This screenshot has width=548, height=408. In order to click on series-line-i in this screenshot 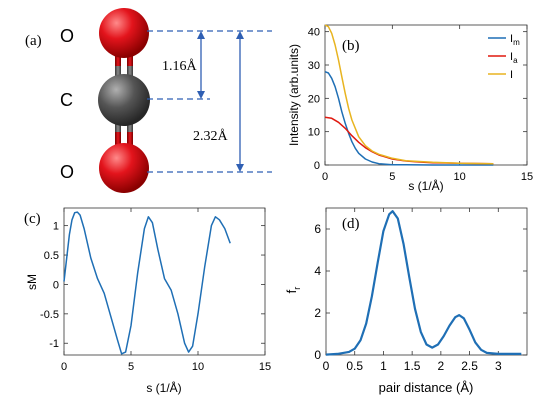, I will do `click(409, 94)`.